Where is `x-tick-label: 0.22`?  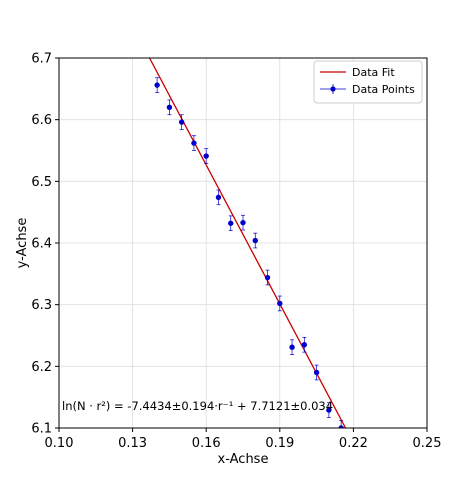 x-tick-label: 0.22 is located at coordinates (353, 443).